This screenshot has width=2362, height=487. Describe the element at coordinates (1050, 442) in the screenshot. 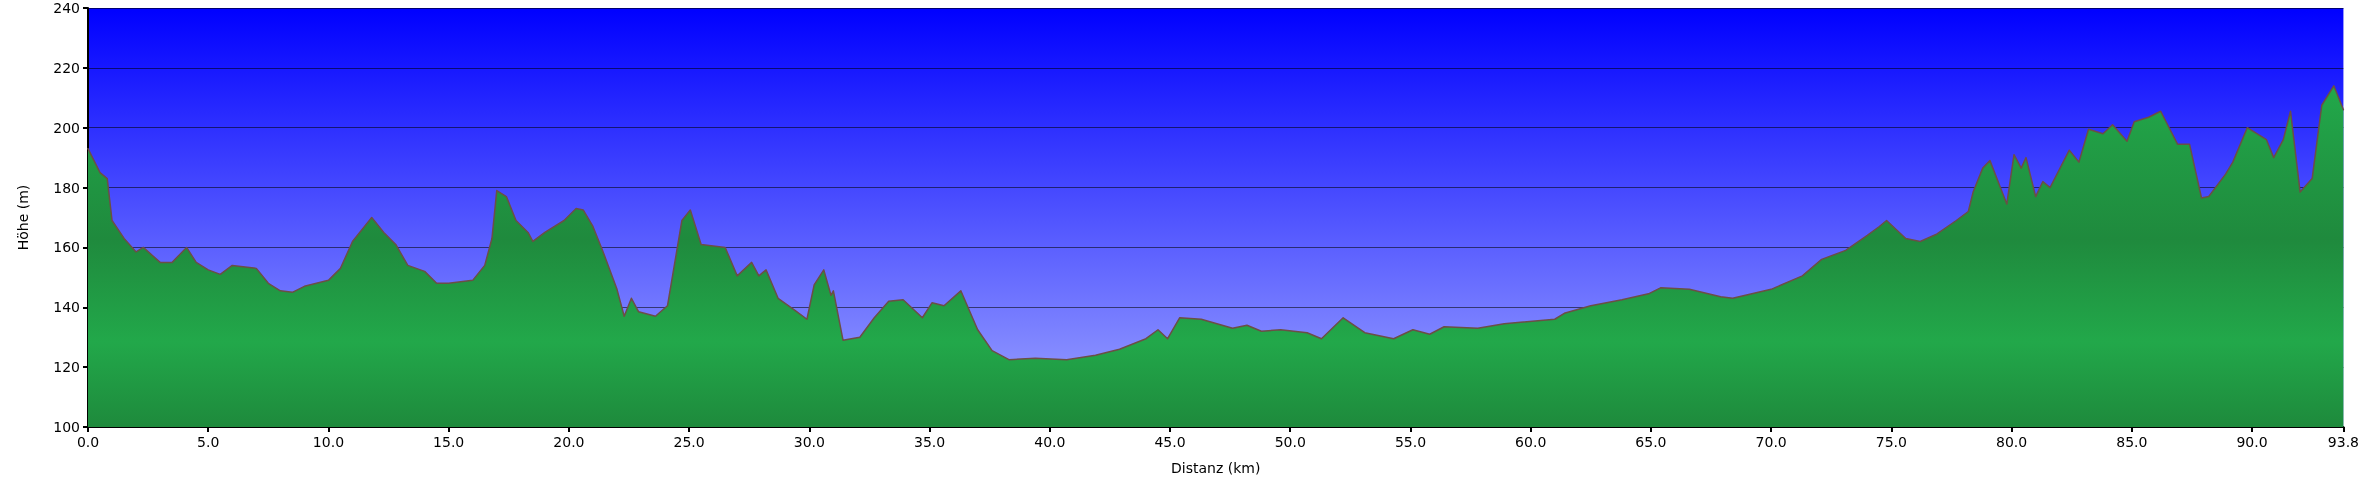

I see `x-tick-label: 40.0` at that location.